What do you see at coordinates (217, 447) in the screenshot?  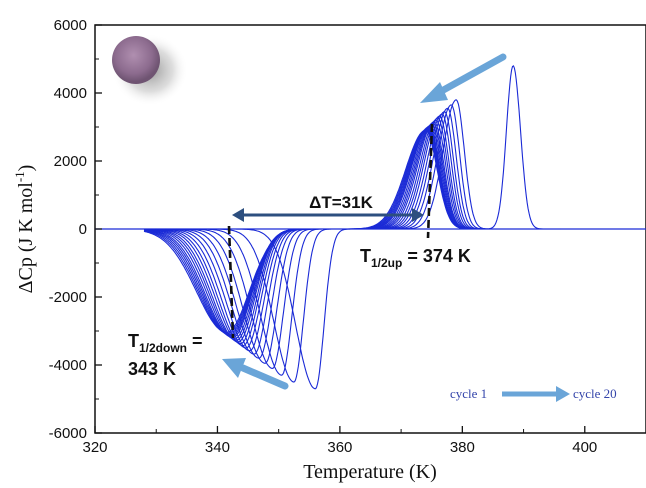 I see `x-tick-label: 340` at bounding box center [217, 447].